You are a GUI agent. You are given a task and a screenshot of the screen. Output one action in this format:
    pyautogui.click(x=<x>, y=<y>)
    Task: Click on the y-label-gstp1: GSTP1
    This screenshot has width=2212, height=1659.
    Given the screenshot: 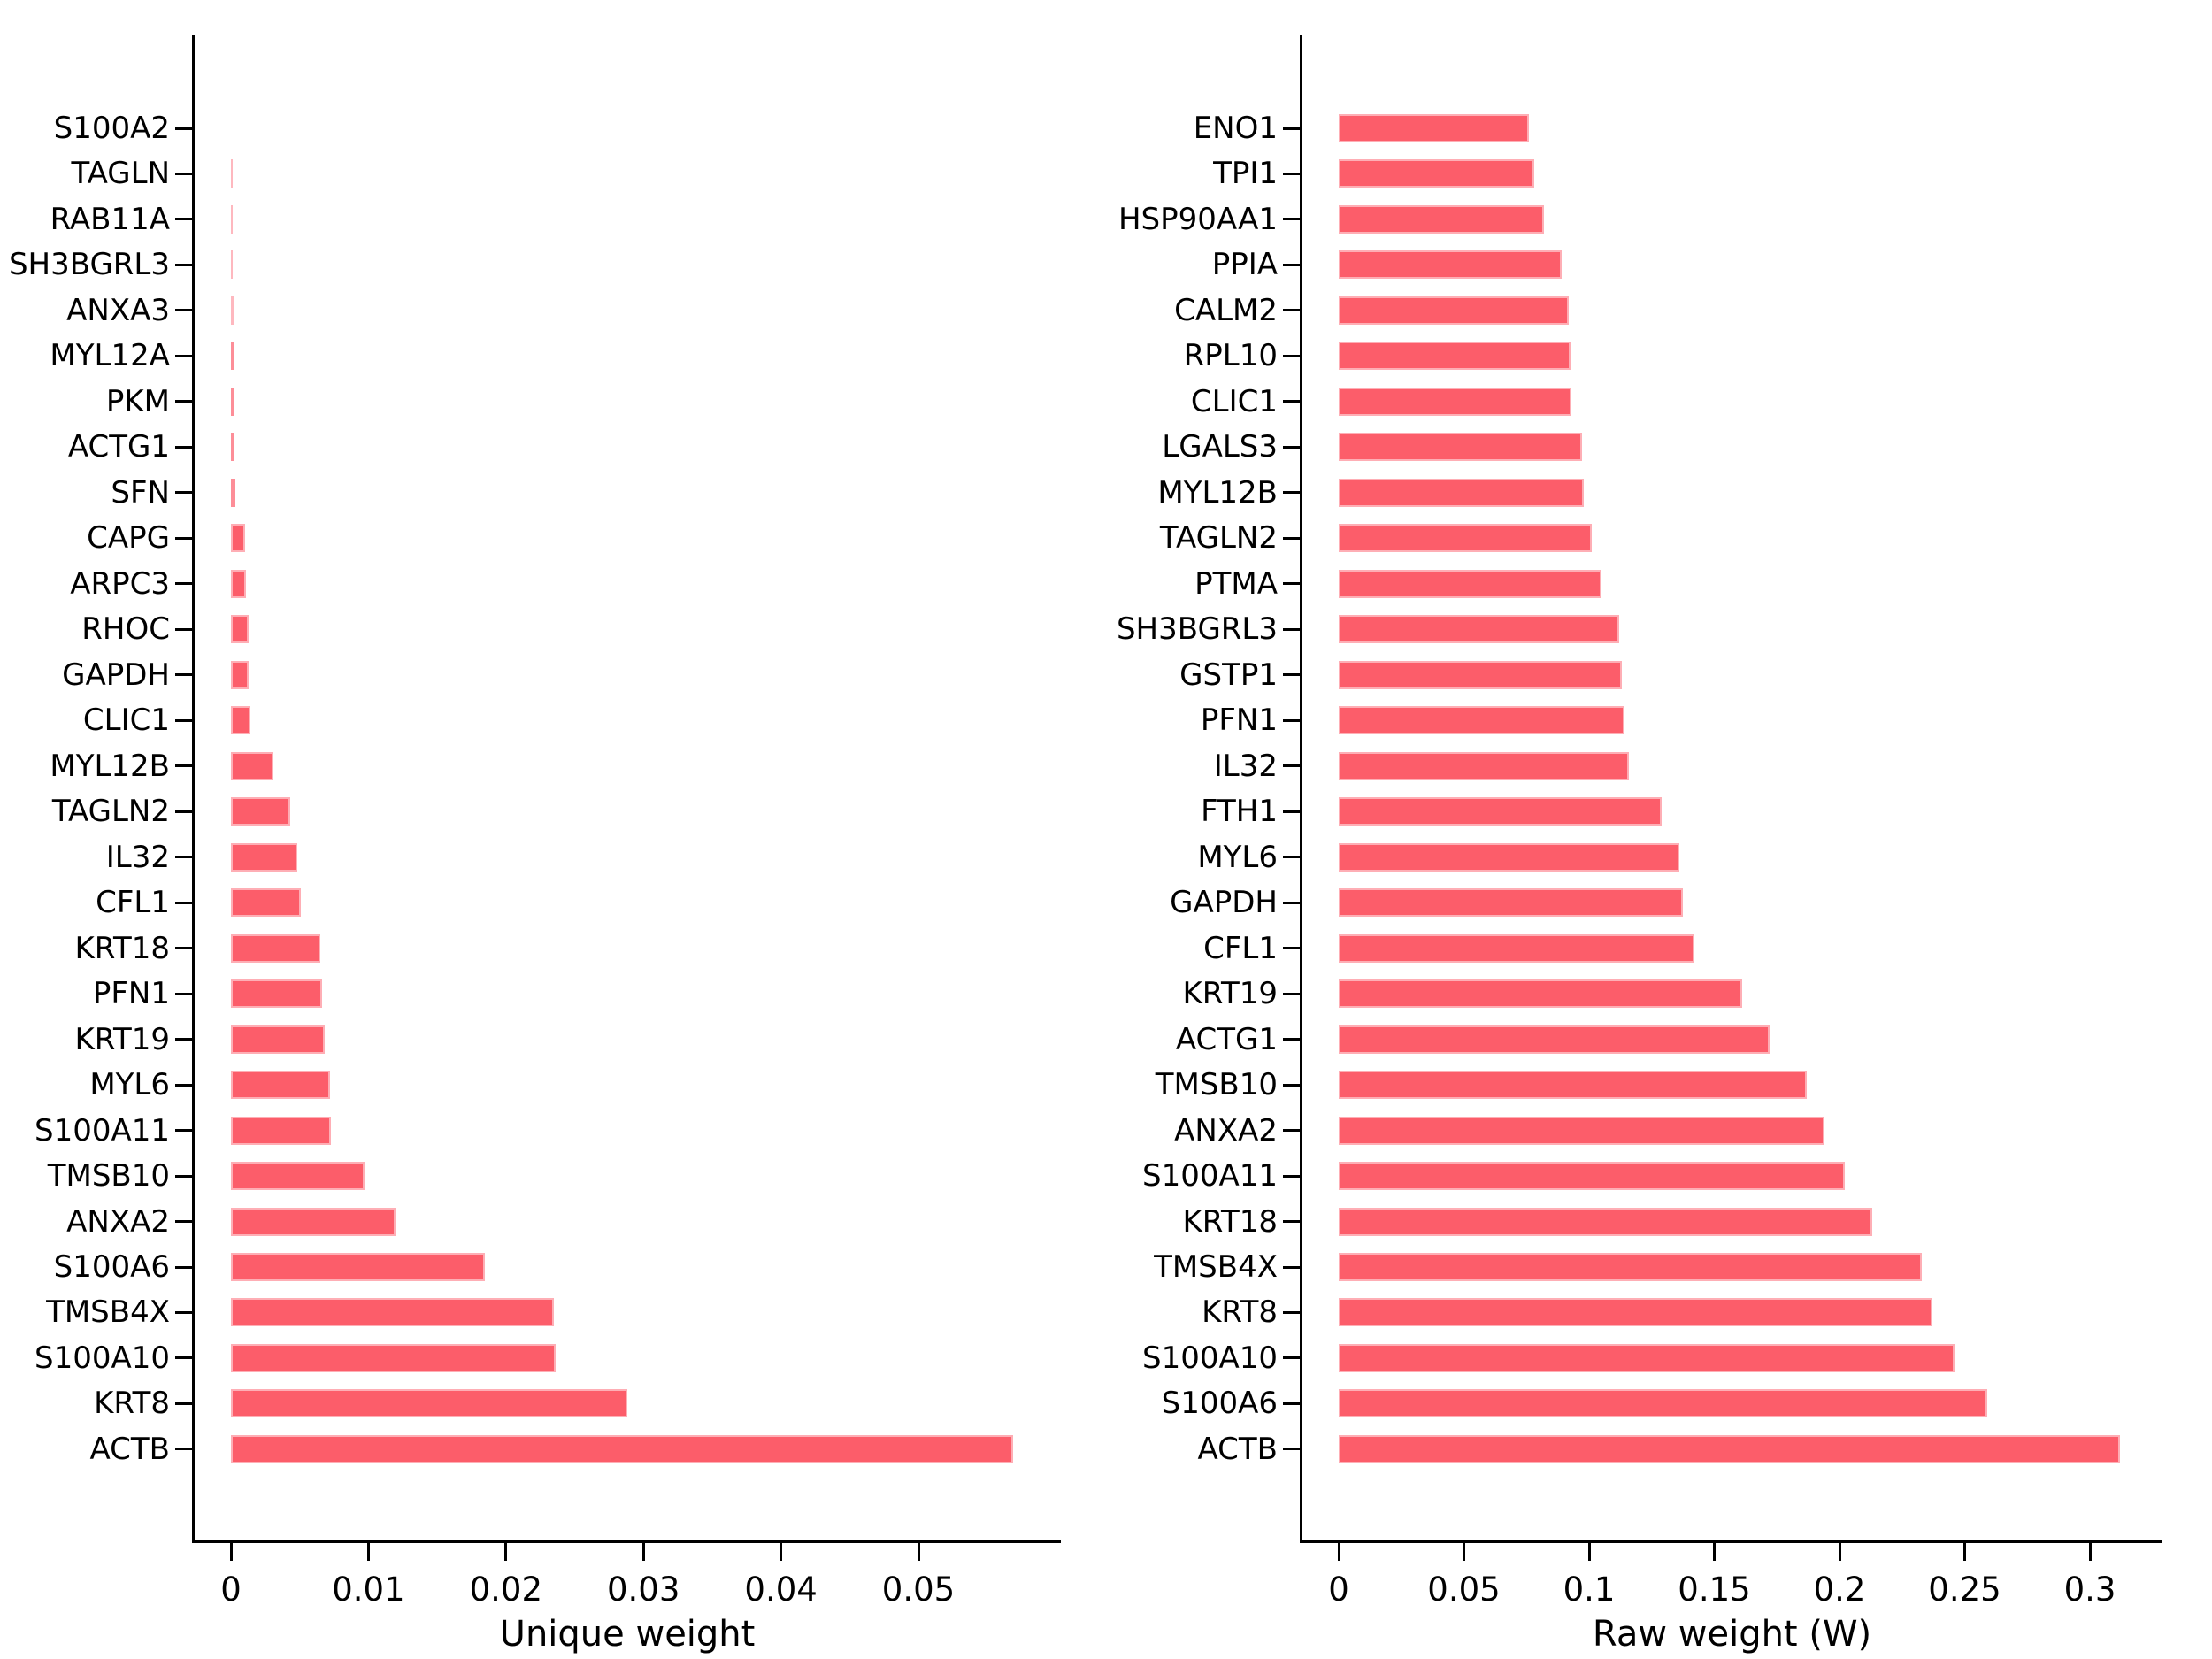 What is the action you would take?
    pyautogui.click(x=1229, y=675)
    